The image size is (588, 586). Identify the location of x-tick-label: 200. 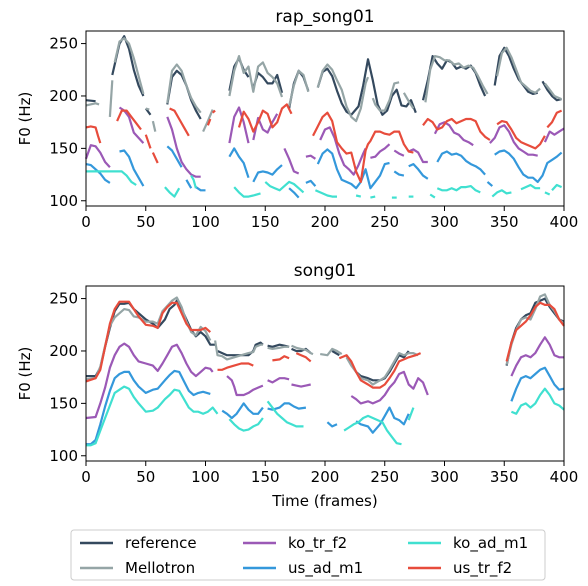
(325, 222).